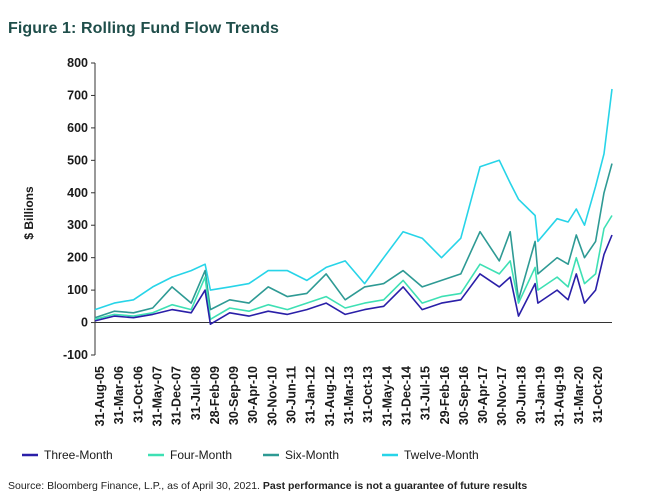  What do you see at coordinates (201, 455) in the screenshot?
I see `legend-label: Four-Month` at bounding box center [201, 455].